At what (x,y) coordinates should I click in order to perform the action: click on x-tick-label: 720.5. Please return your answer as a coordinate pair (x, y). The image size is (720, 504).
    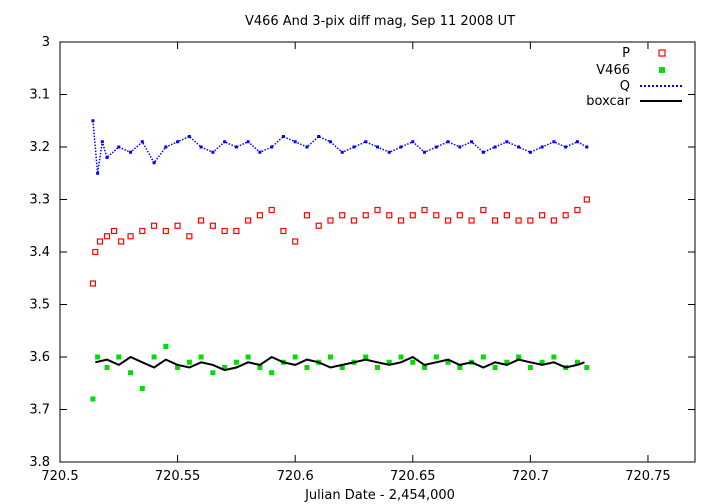
    Looking at the image, I should click on (59, 476).